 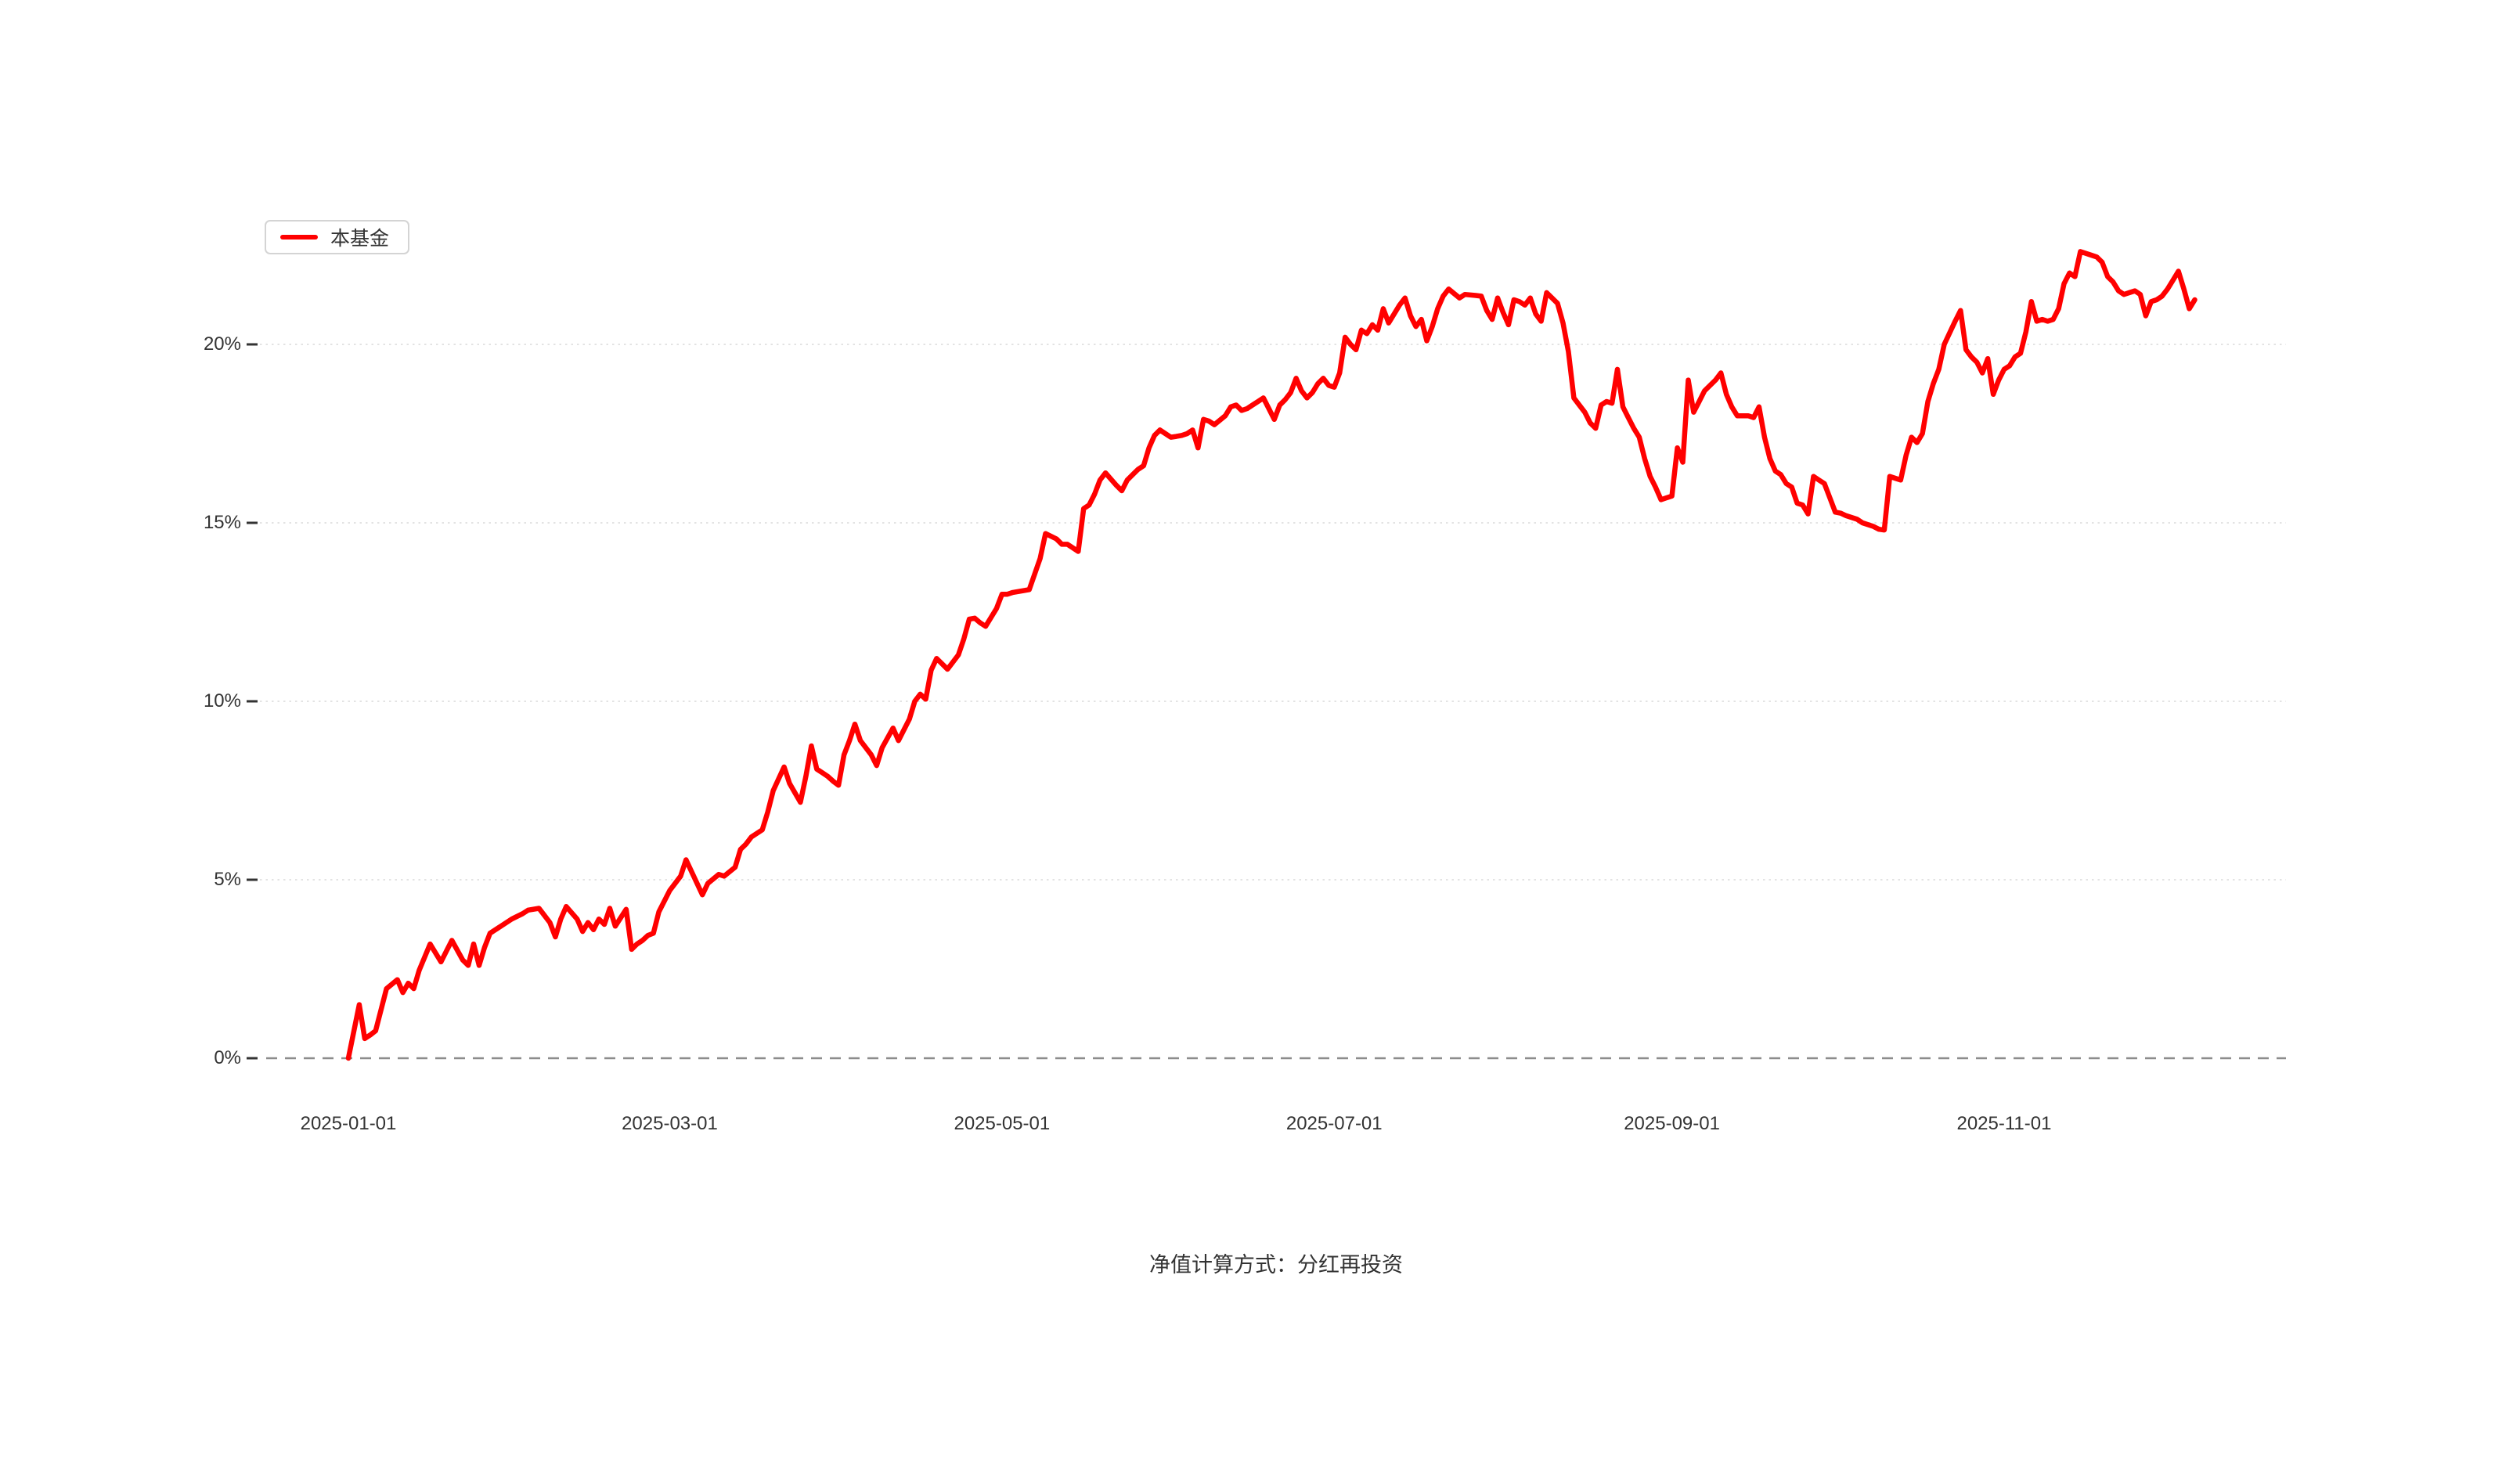 What do you see at coordinates (360, 239) in the screenshot?
I see `legend-label: 本基金` at bounding box center [360, 239].